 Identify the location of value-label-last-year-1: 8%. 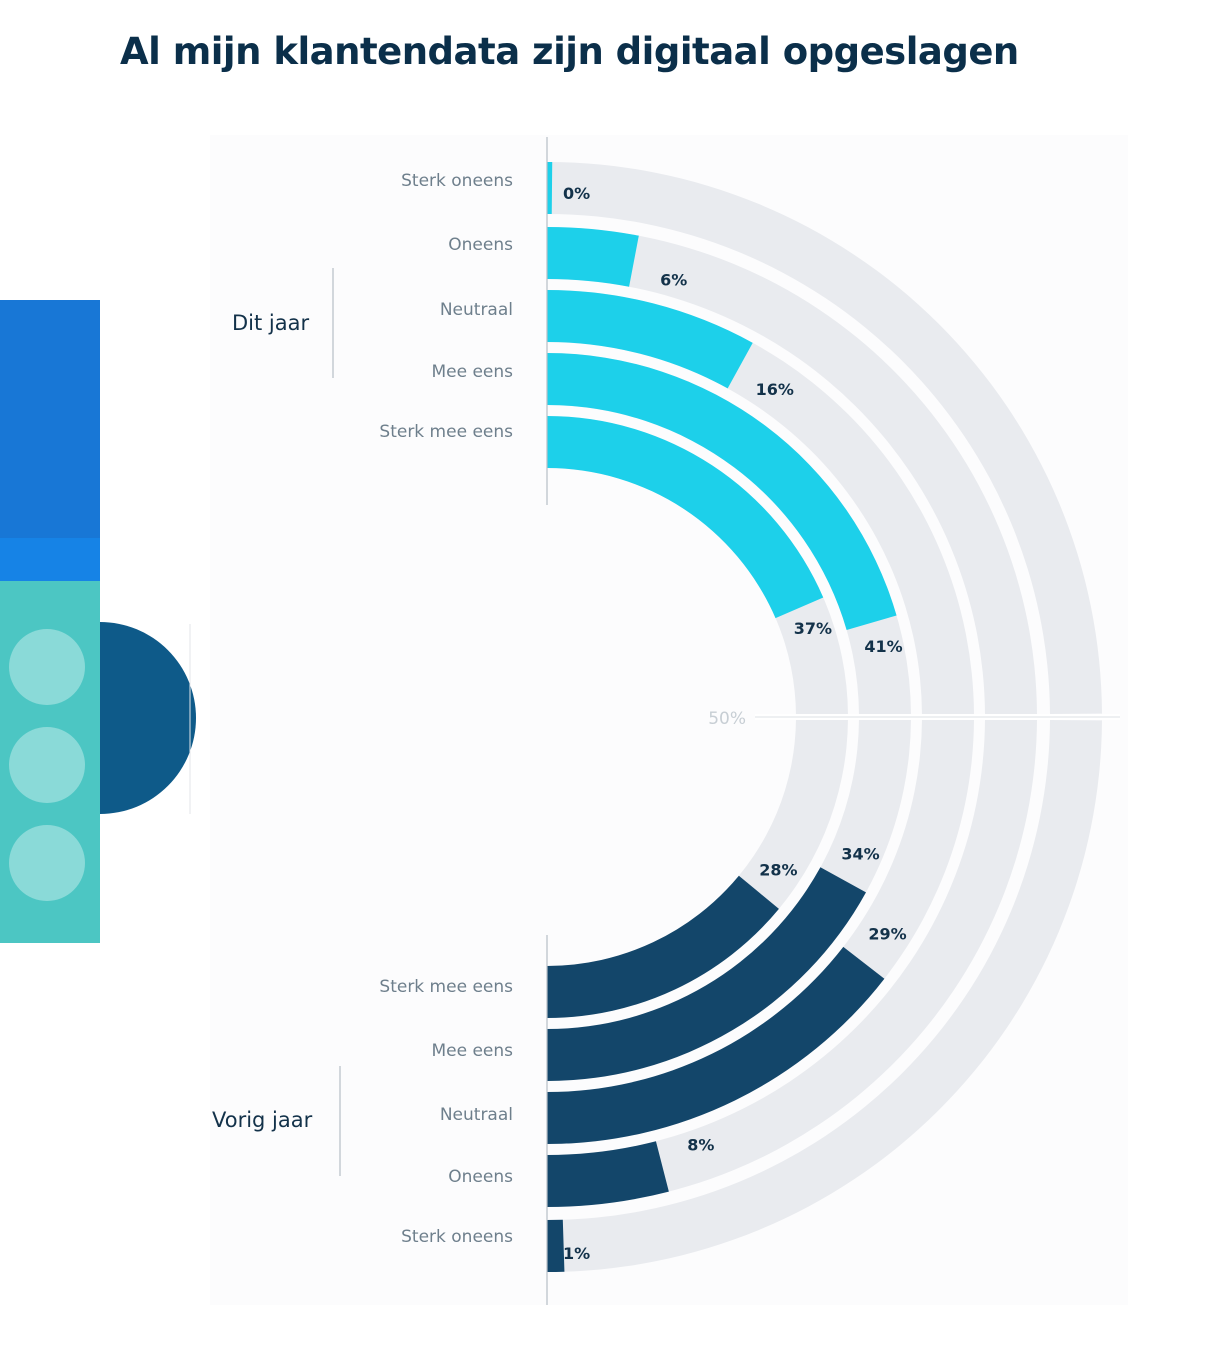
(700, 1145).